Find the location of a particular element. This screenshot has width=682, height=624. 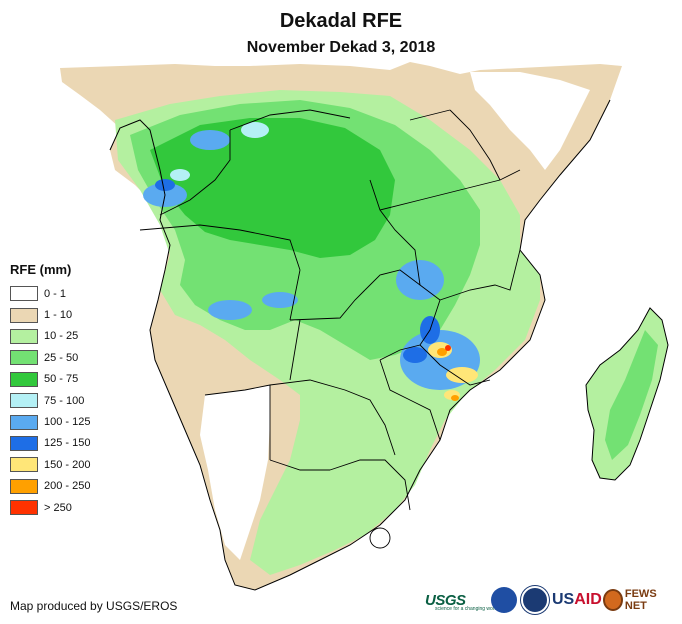

usaid-prefix: US is located at coordinates (563, 599).